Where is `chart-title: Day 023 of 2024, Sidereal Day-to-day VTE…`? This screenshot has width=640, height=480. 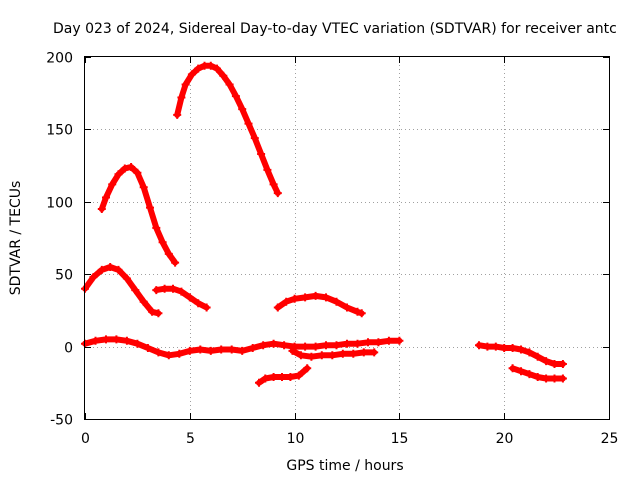 chart-title: Day 023 of 2024, Sidereal Day-to-day VTE… is located at coordinates (335, 29).